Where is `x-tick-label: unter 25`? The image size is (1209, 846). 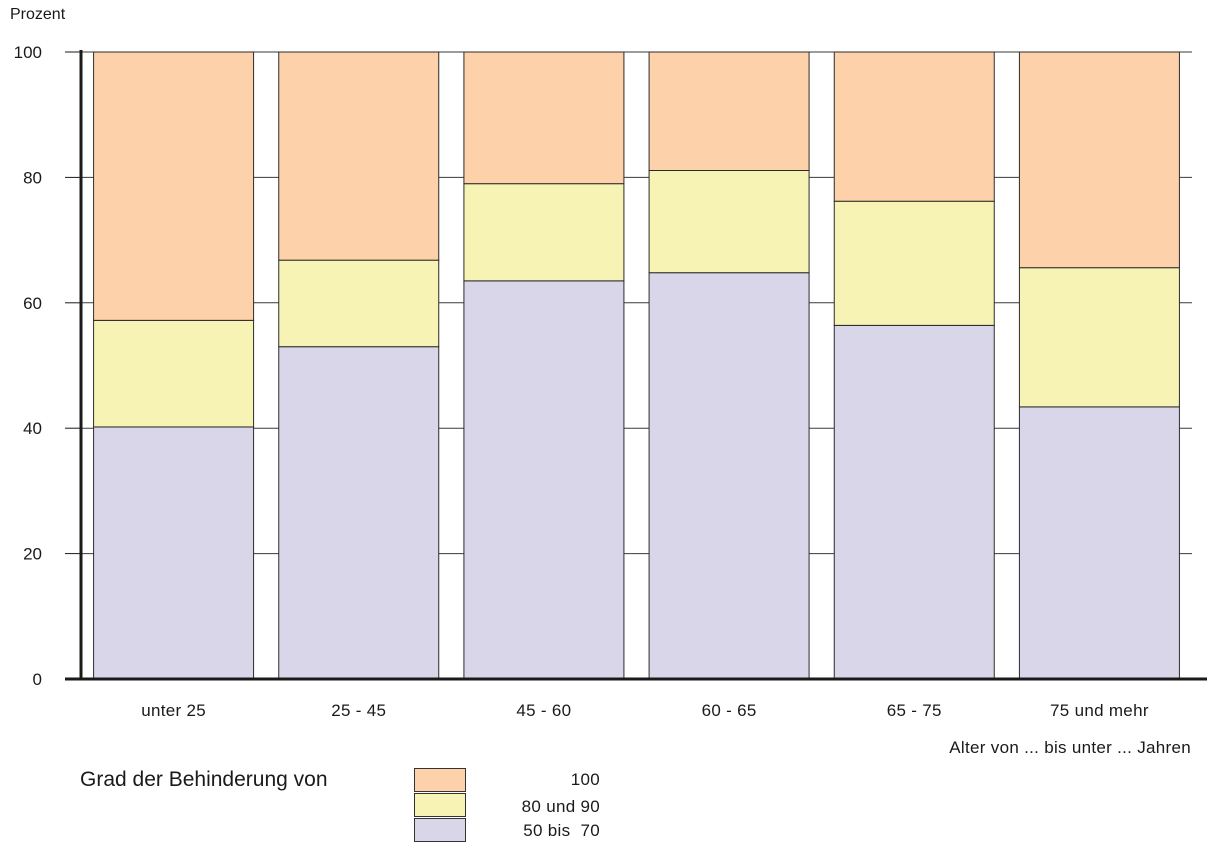
x-tick-label: unter 25 is located at coordinates (173, 710).